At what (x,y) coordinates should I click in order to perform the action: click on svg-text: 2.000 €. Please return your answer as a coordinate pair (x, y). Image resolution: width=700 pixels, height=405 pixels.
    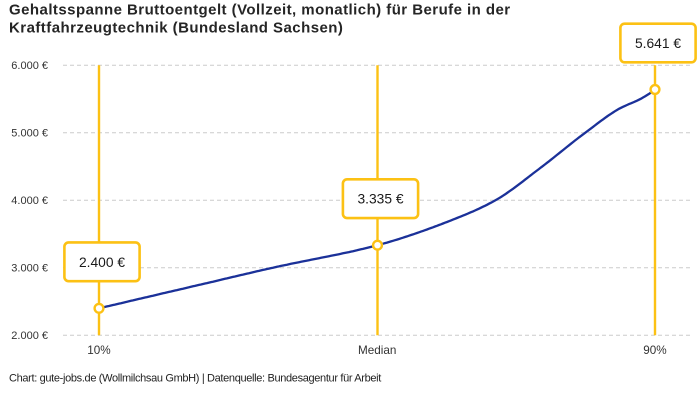
    Looking at the image, I should click on (29, 336).